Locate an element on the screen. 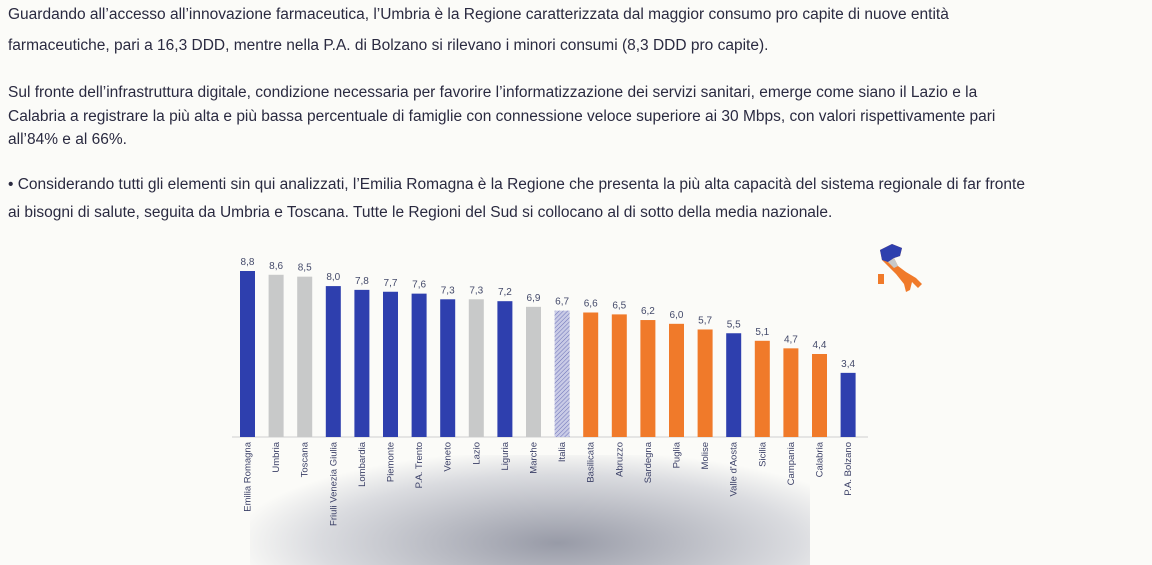 The image size is (1152, 565). category-label: Lazio is located at coordinates (476, 453).